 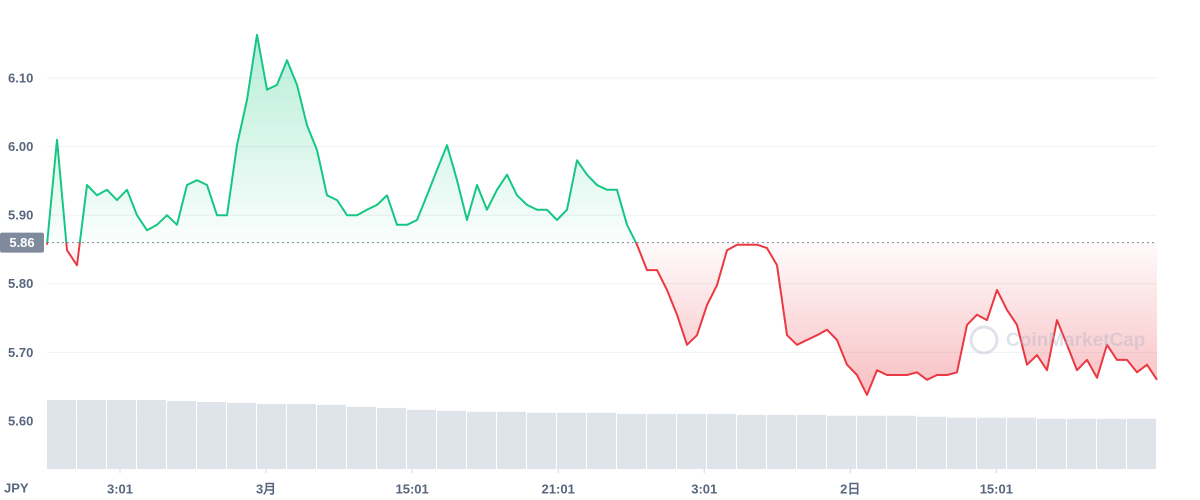 What do you see at coordinates (20, 352) in the screenshot?
I see `y-tick-label: 5.70` at bounding box center [20, 352].